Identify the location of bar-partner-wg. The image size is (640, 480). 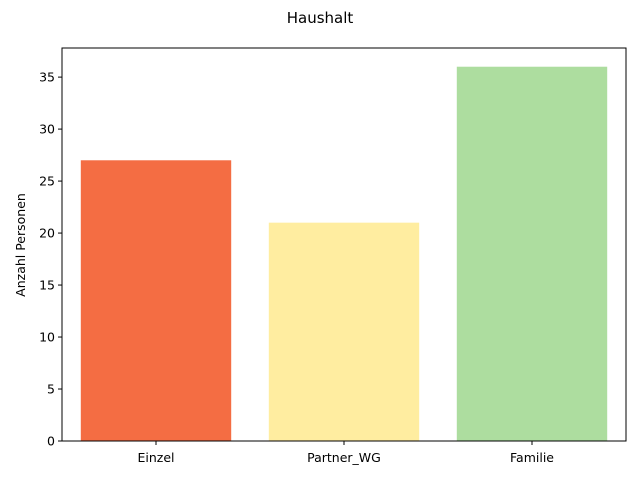
(344, 331).